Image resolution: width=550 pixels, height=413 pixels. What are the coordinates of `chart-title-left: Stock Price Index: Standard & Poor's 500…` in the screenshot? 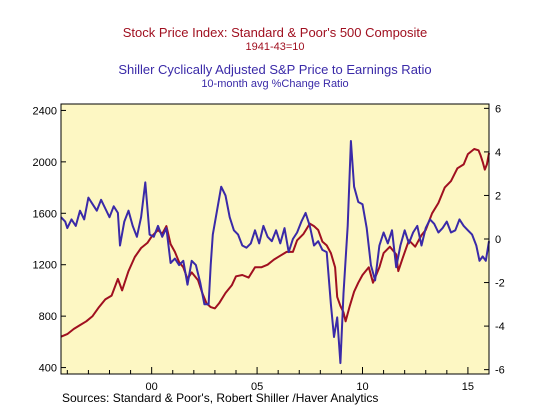 It's located at (275, 32).